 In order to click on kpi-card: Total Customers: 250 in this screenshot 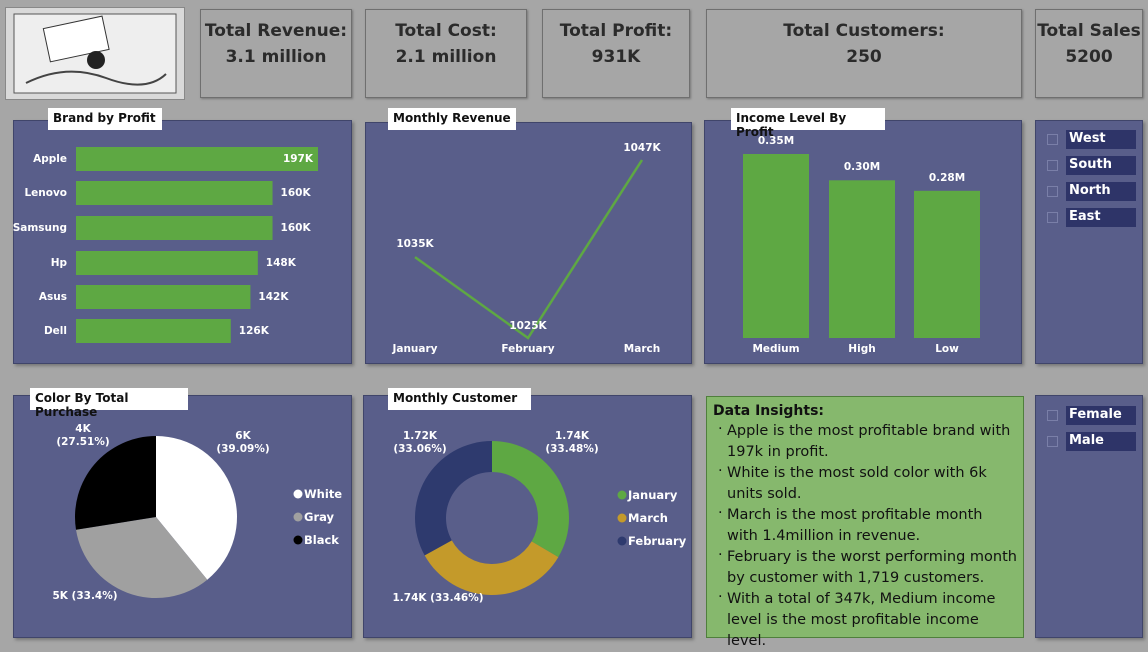, I will do `click(864, 53)`.